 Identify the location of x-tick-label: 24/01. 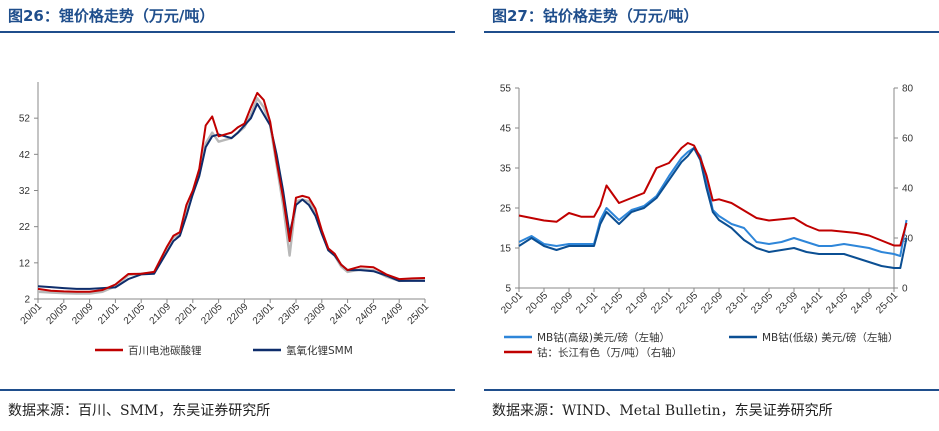
(341, 314).